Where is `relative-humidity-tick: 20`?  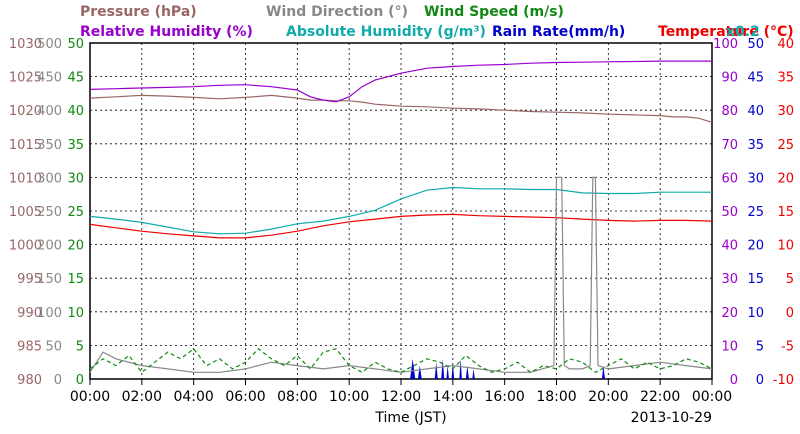 relative-humidity-tick: 20 is located at coordinates (729, 313).